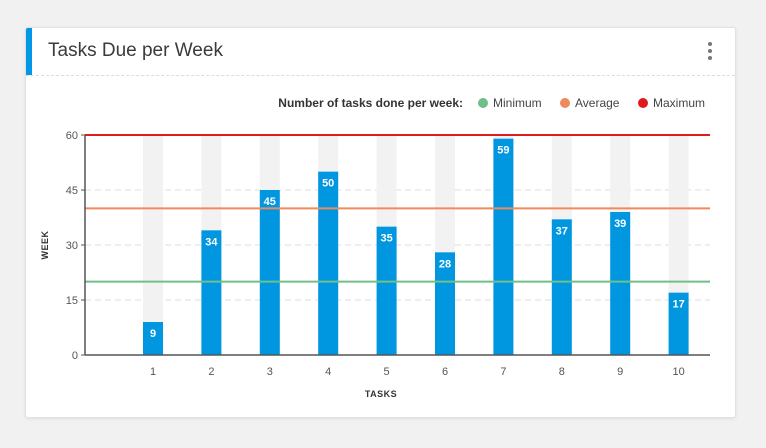 The width and height of the screenshot is (766, 448). I want to click on x-tick-label: 5, so click(387, 372).